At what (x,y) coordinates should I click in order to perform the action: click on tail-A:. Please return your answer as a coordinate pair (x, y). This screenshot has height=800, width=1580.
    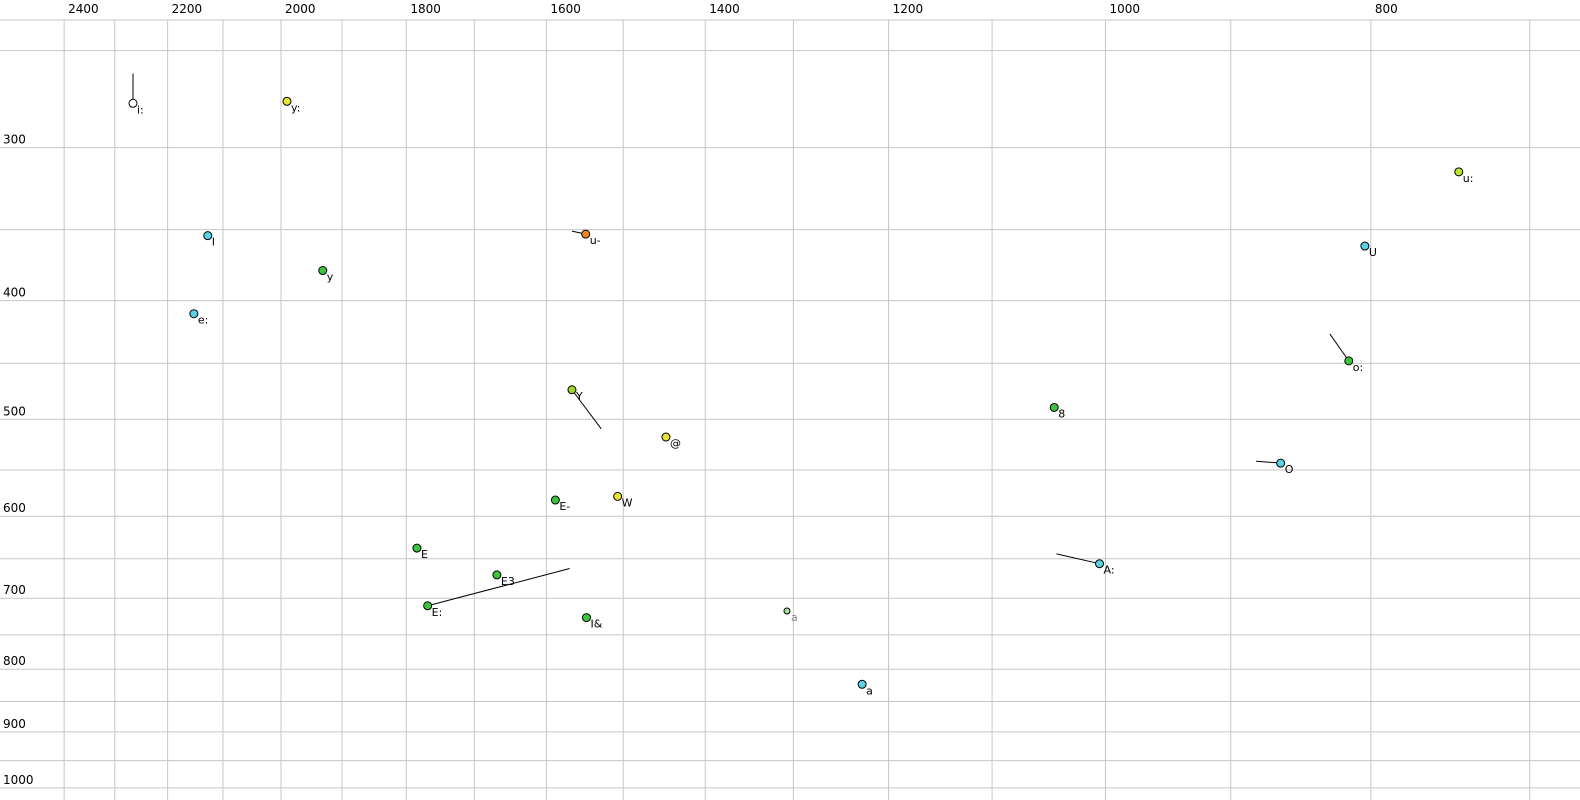
    Looking at the image, I should click on (1078, 559).